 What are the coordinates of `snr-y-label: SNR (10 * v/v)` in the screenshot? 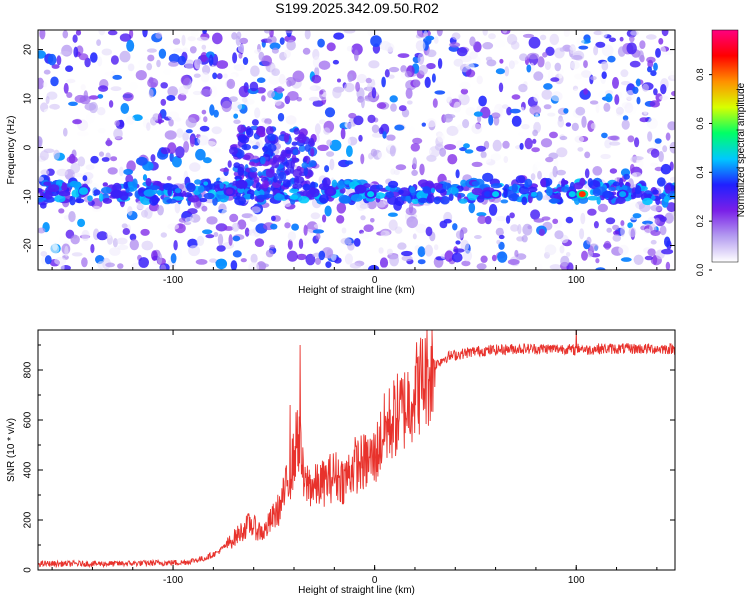 It's located at (11, 450).